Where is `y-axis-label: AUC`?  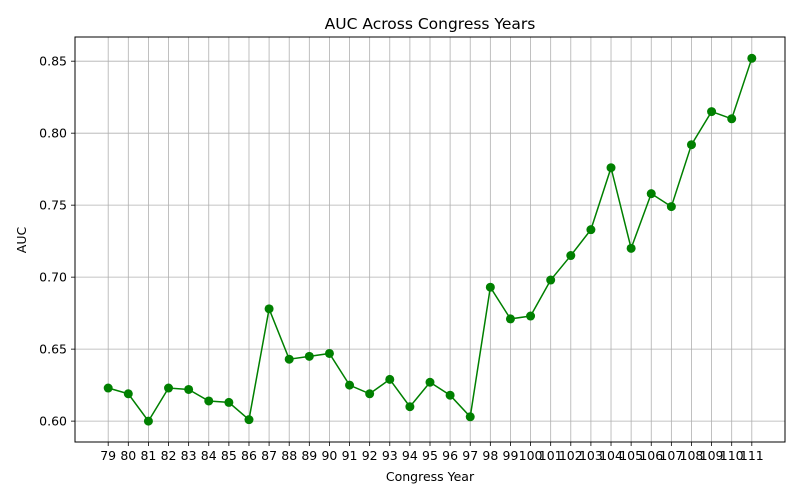
y-axis-label: AUC is located at coordinates (21, 240).